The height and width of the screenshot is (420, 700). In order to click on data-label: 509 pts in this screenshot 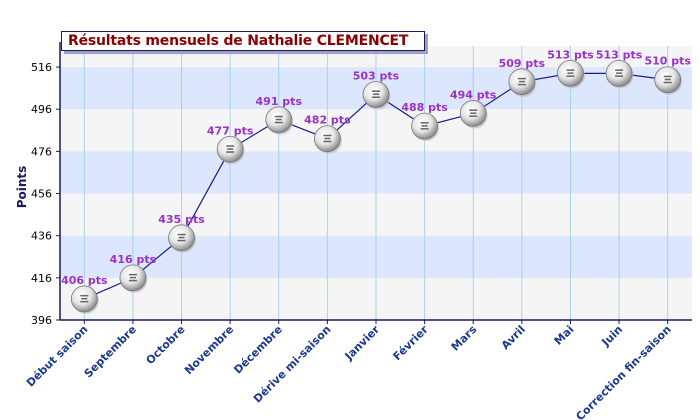, I will do `click(522, 63)`.